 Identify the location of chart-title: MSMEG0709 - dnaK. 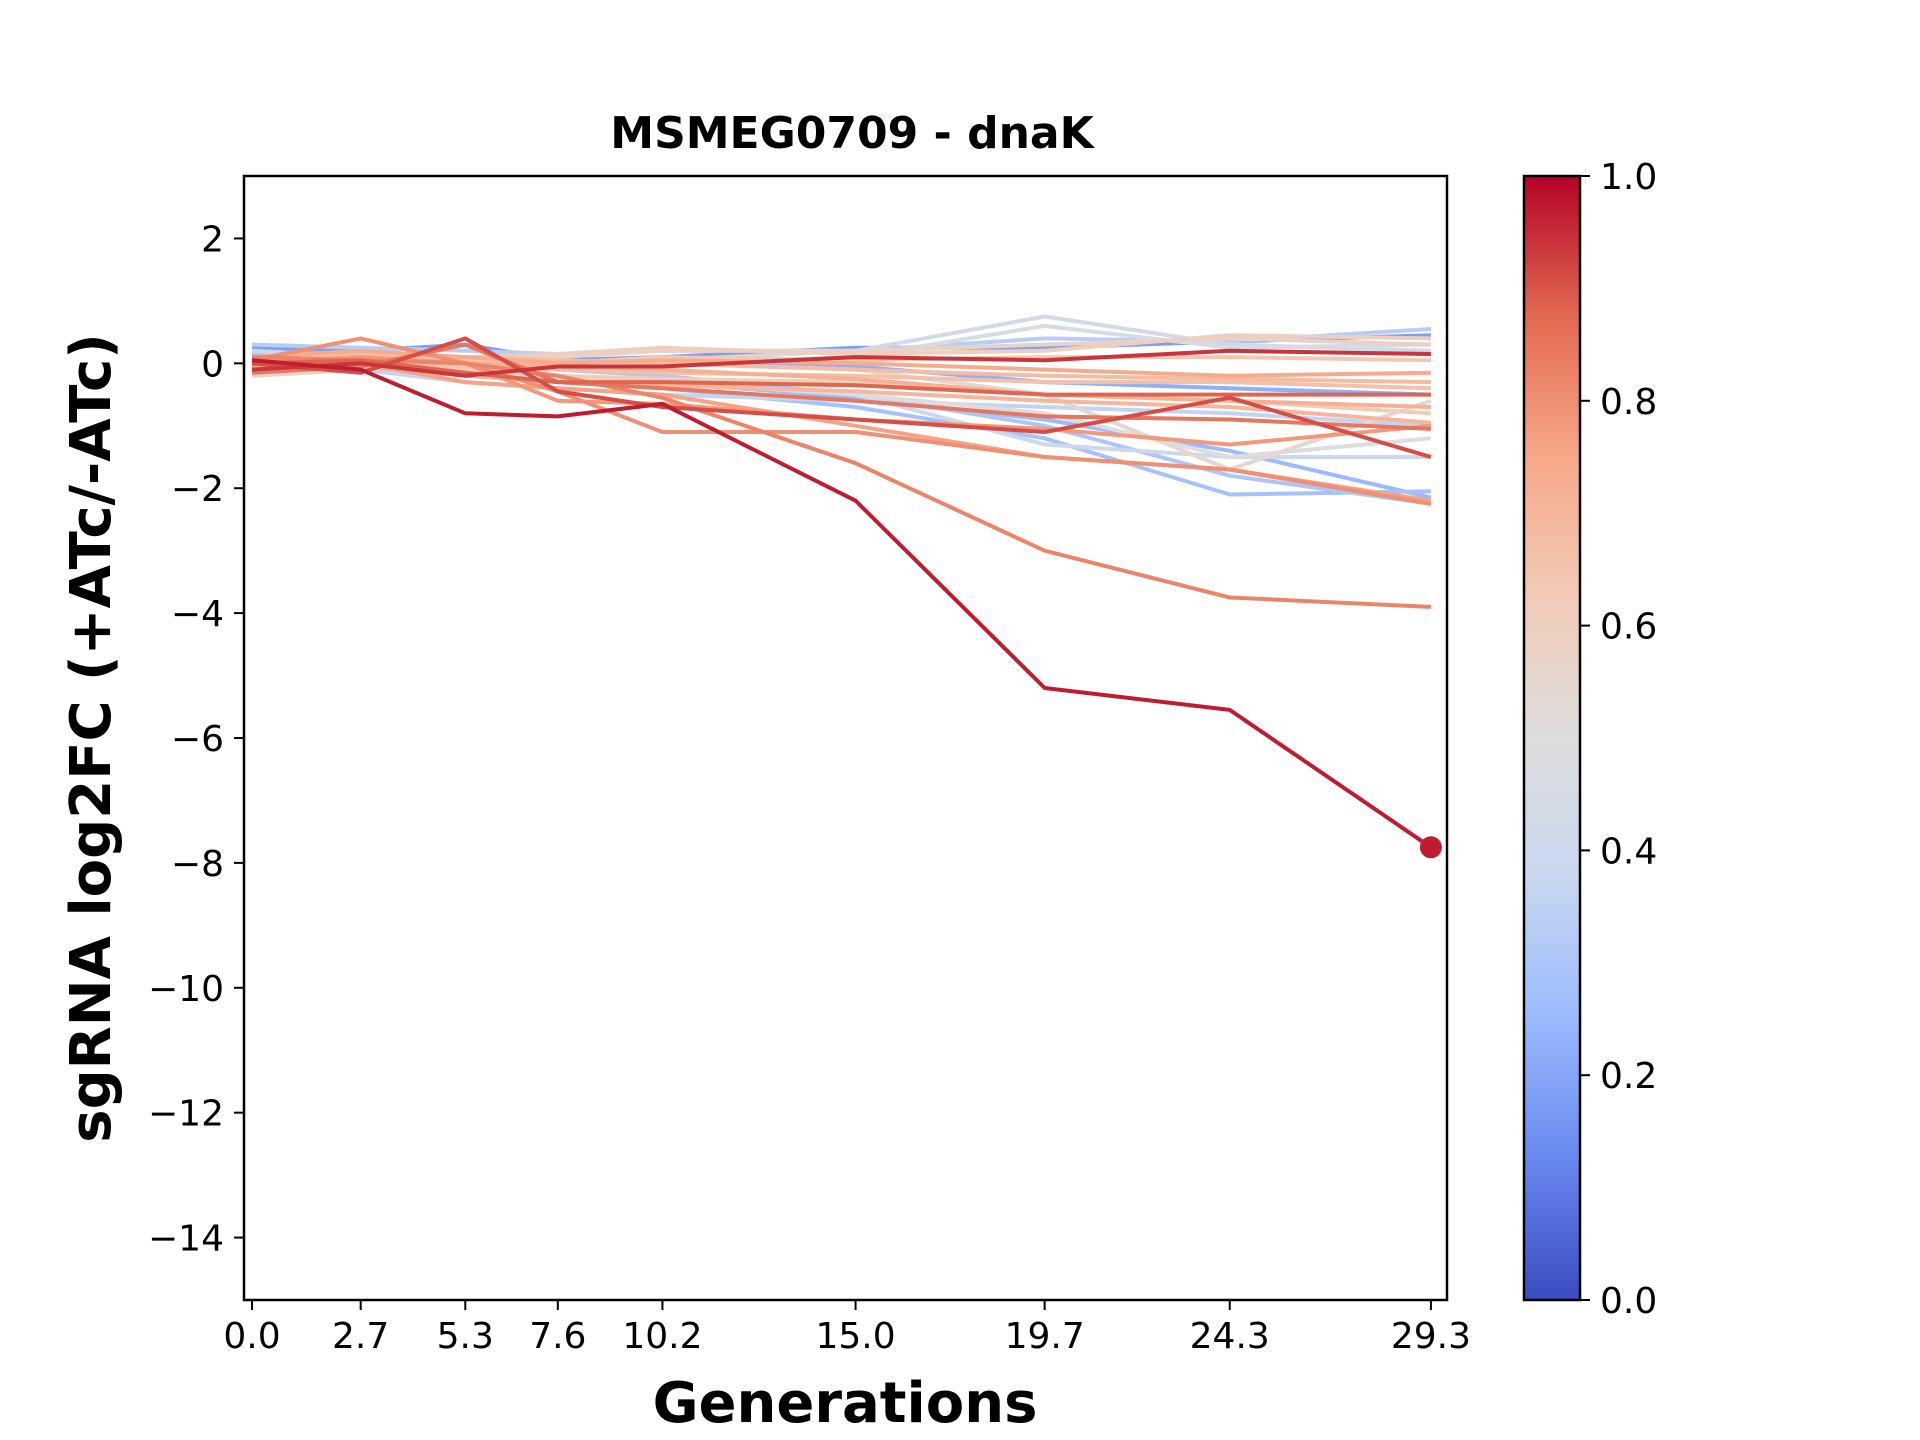
(852, 133).